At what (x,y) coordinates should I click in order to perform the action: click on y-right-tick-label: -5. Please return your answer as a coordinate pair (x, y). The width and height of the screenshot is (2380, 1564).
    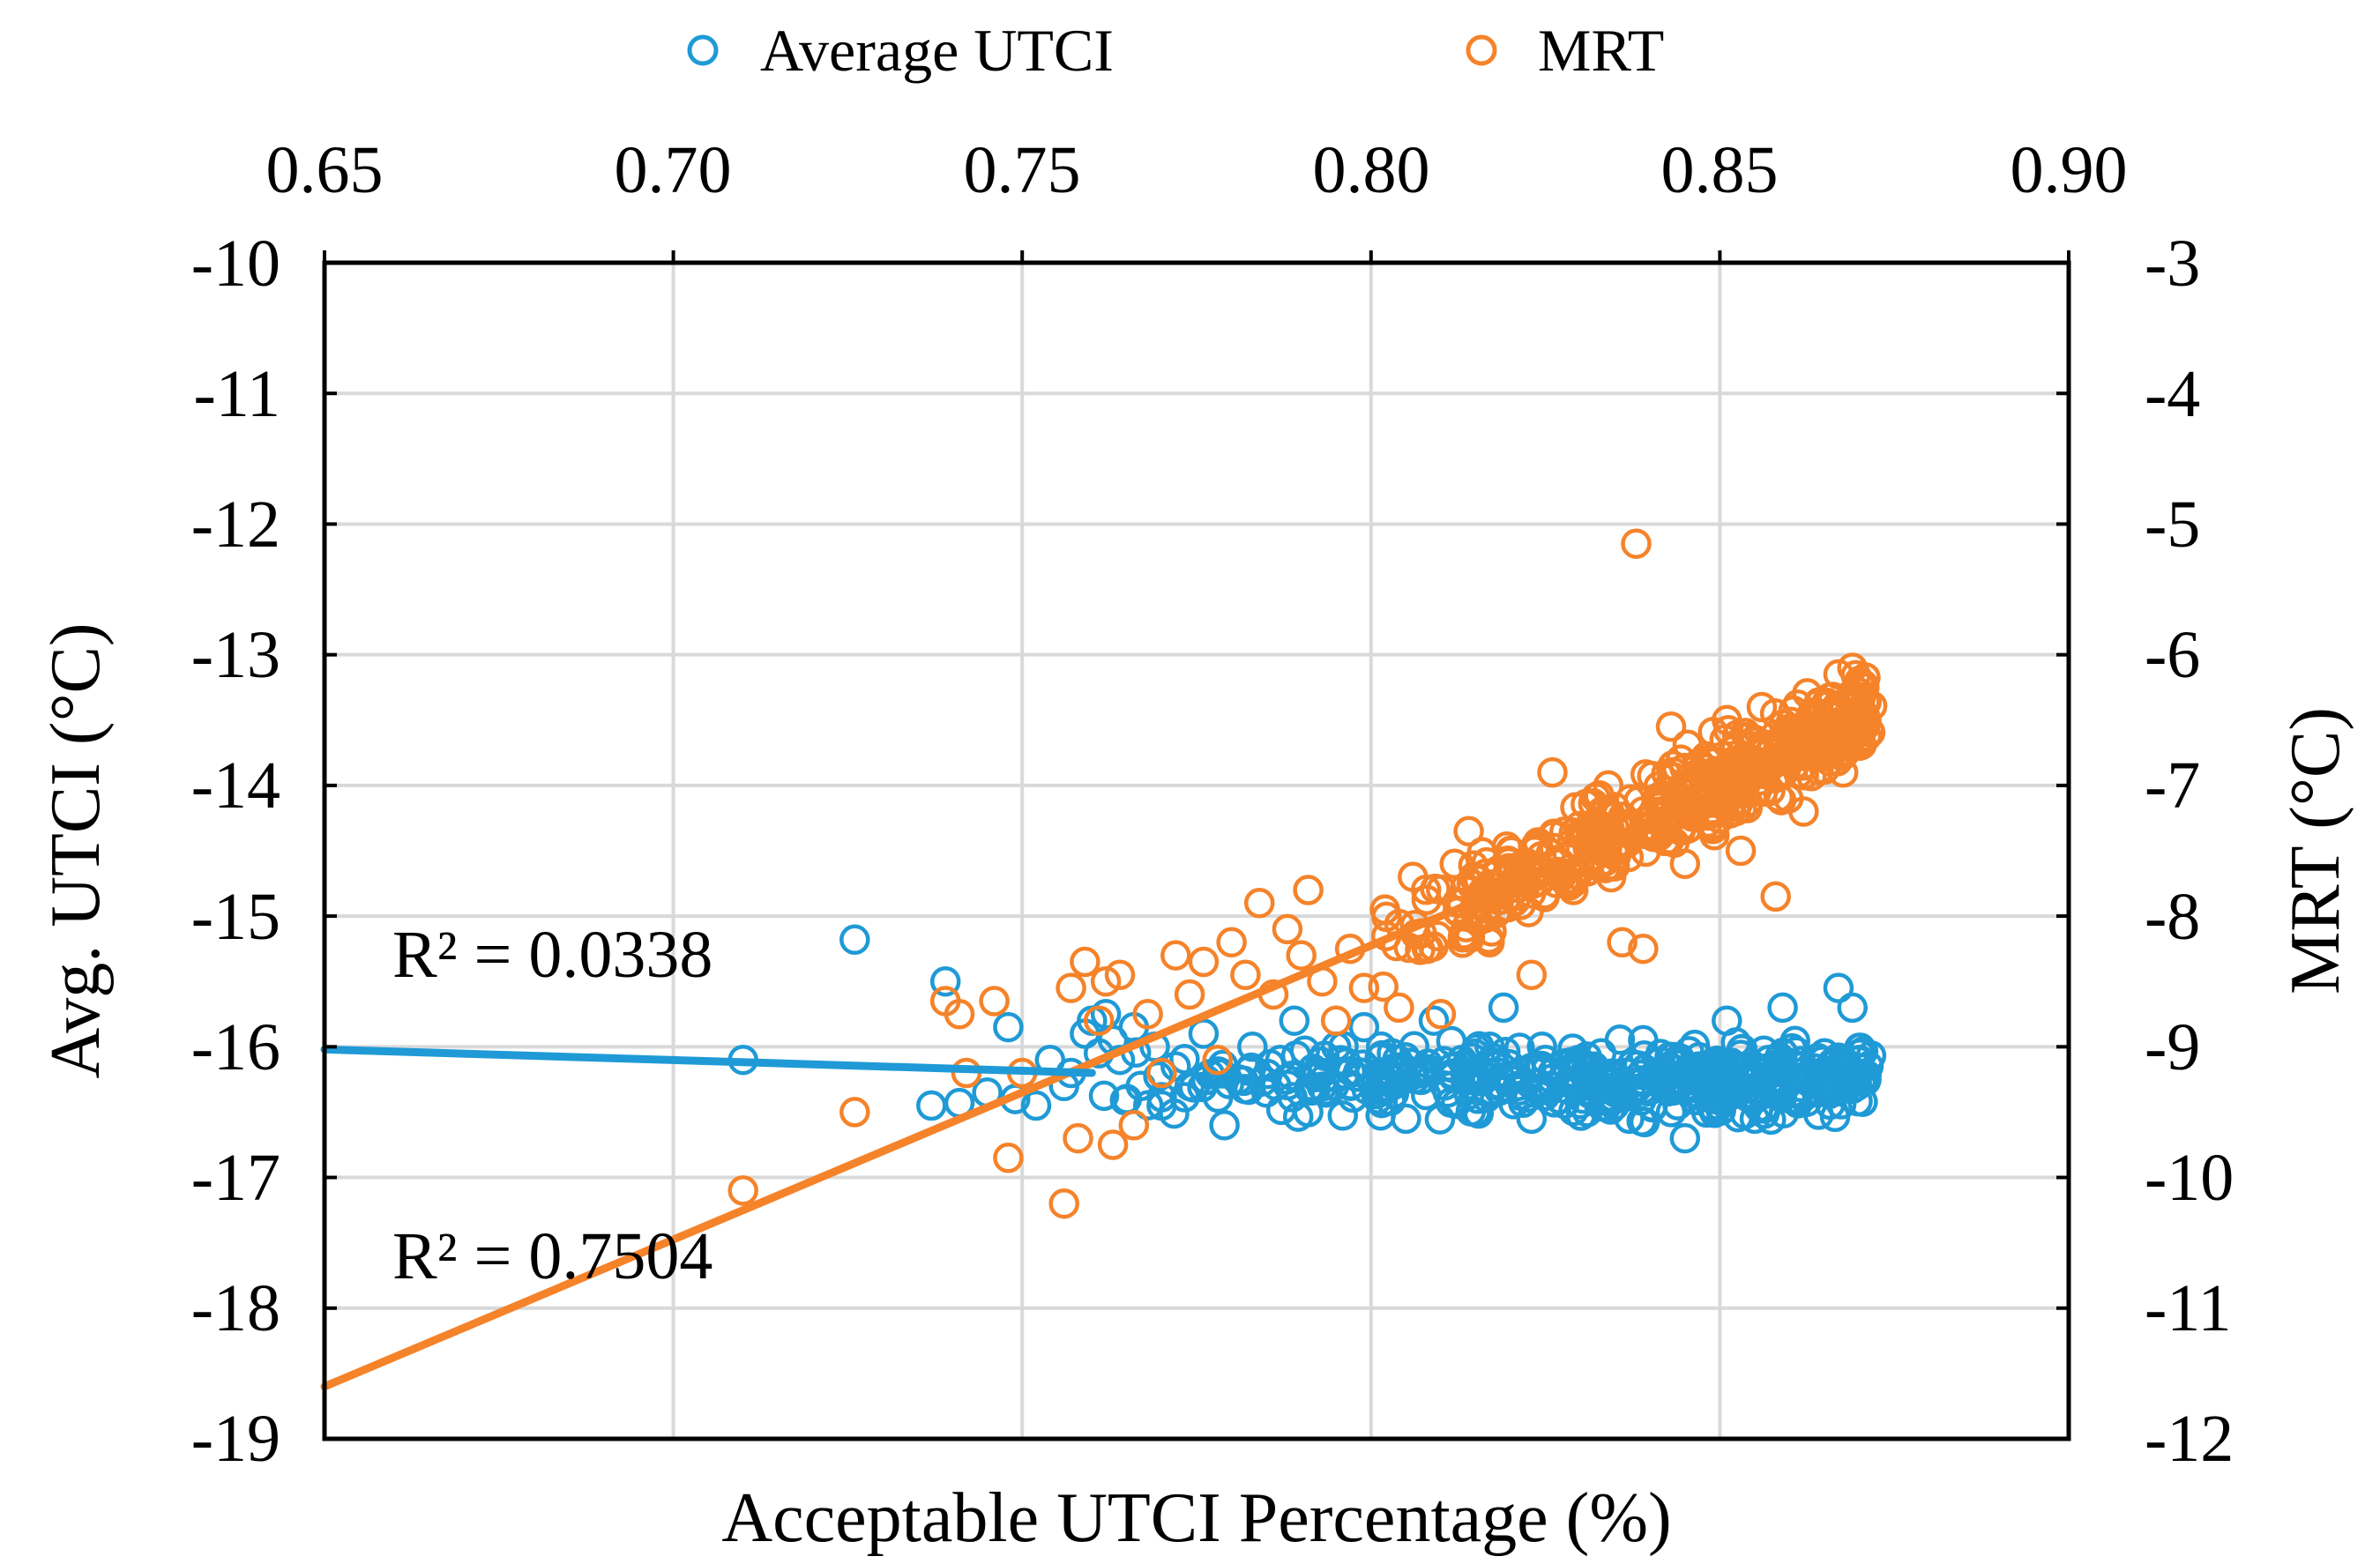
    Looking at the image, I should click on (2172, 525).